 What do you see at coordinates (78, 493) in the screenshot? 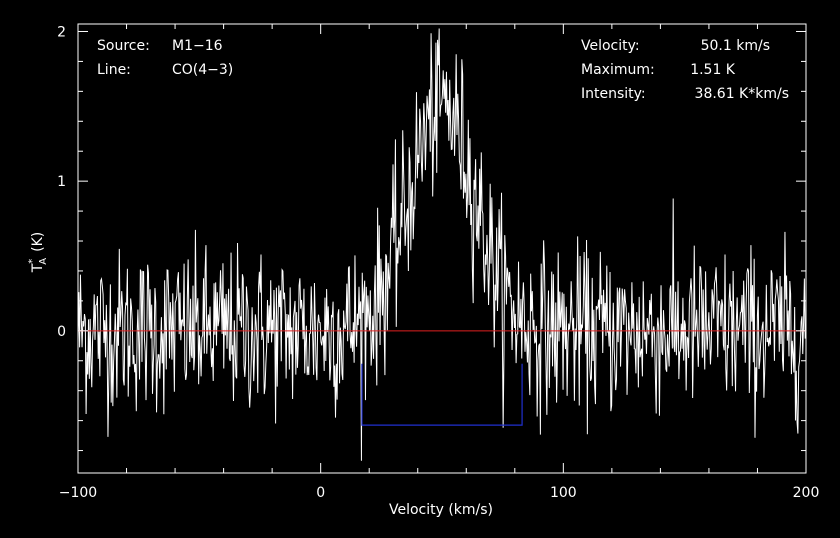
I see `x-tick-label: −100` at bounding box center [78, 493].